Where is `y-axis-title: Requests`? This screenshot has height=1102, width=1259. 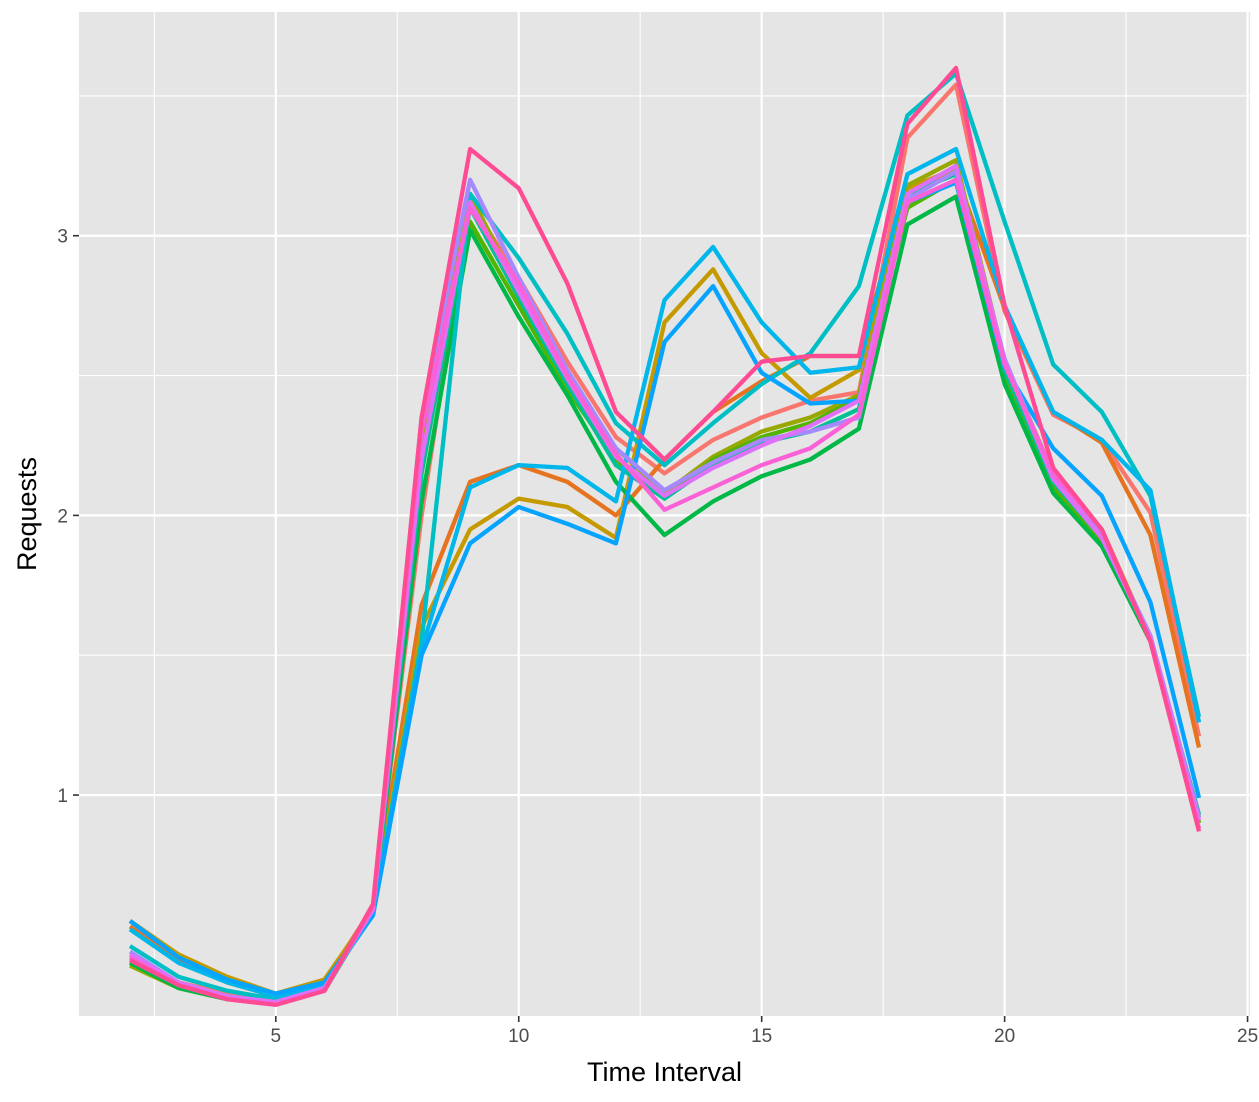 y-axis-title: Requests is located at coordinates (27, 514).